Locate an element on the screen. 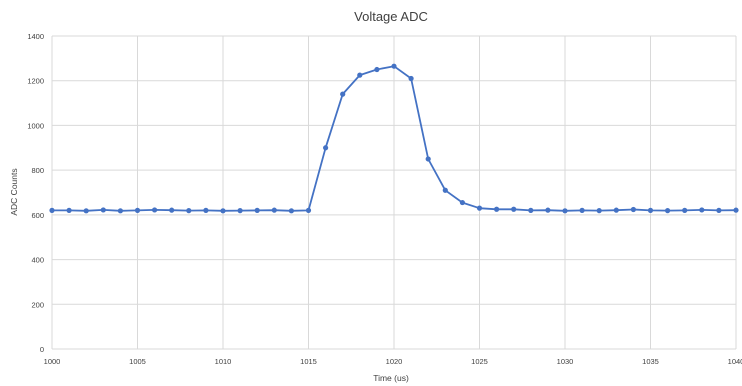 The image size is (742, 386). x-axis-label: Time (us) is located at coordinates (391, 378).